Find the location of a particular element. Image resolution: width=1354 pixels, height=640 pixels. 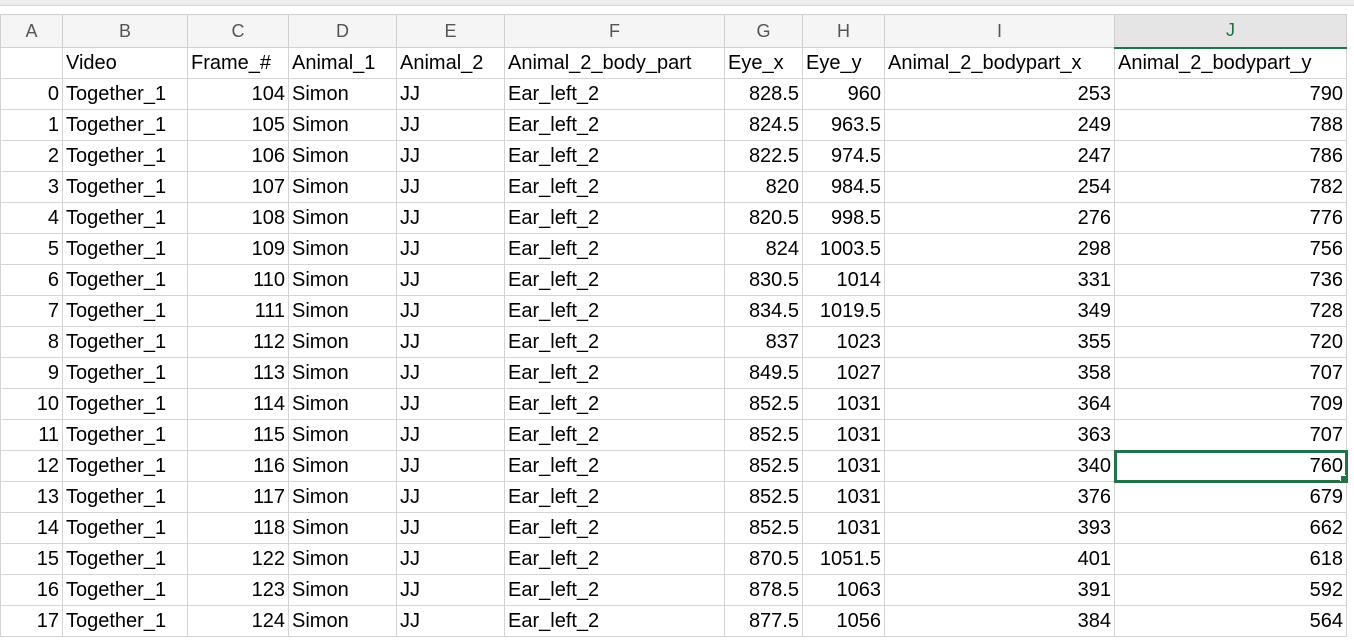

column-header-c: C is located at coordinates (238, 31).